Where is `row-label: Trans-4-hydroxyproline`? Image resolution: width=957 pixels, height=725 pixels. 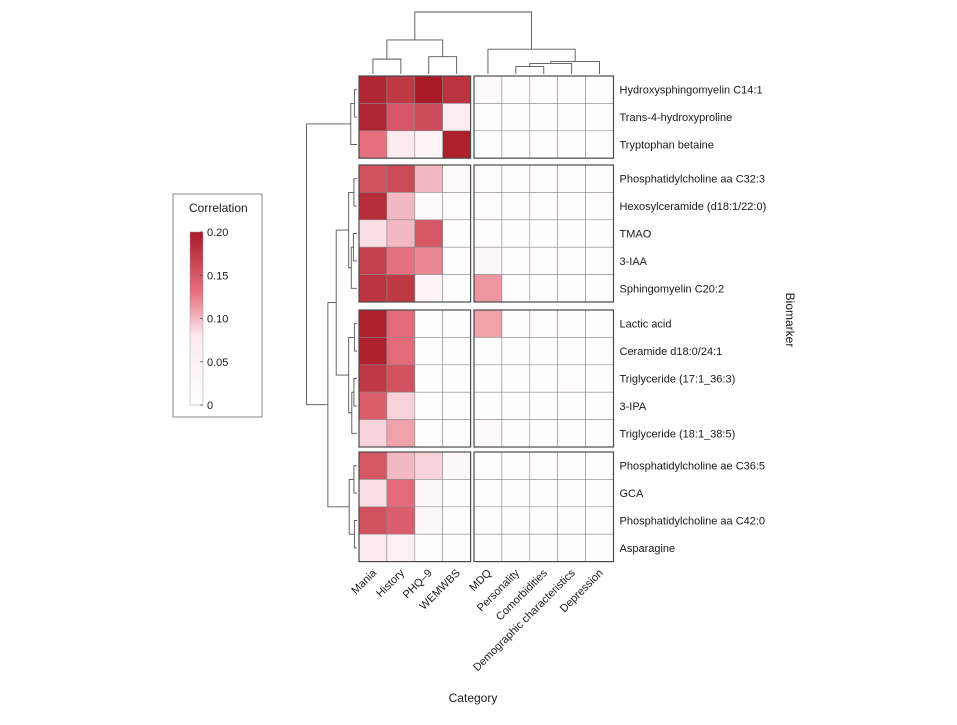 row-label: Trans-4-hydroxyproline is located at coordinates (676, 118).